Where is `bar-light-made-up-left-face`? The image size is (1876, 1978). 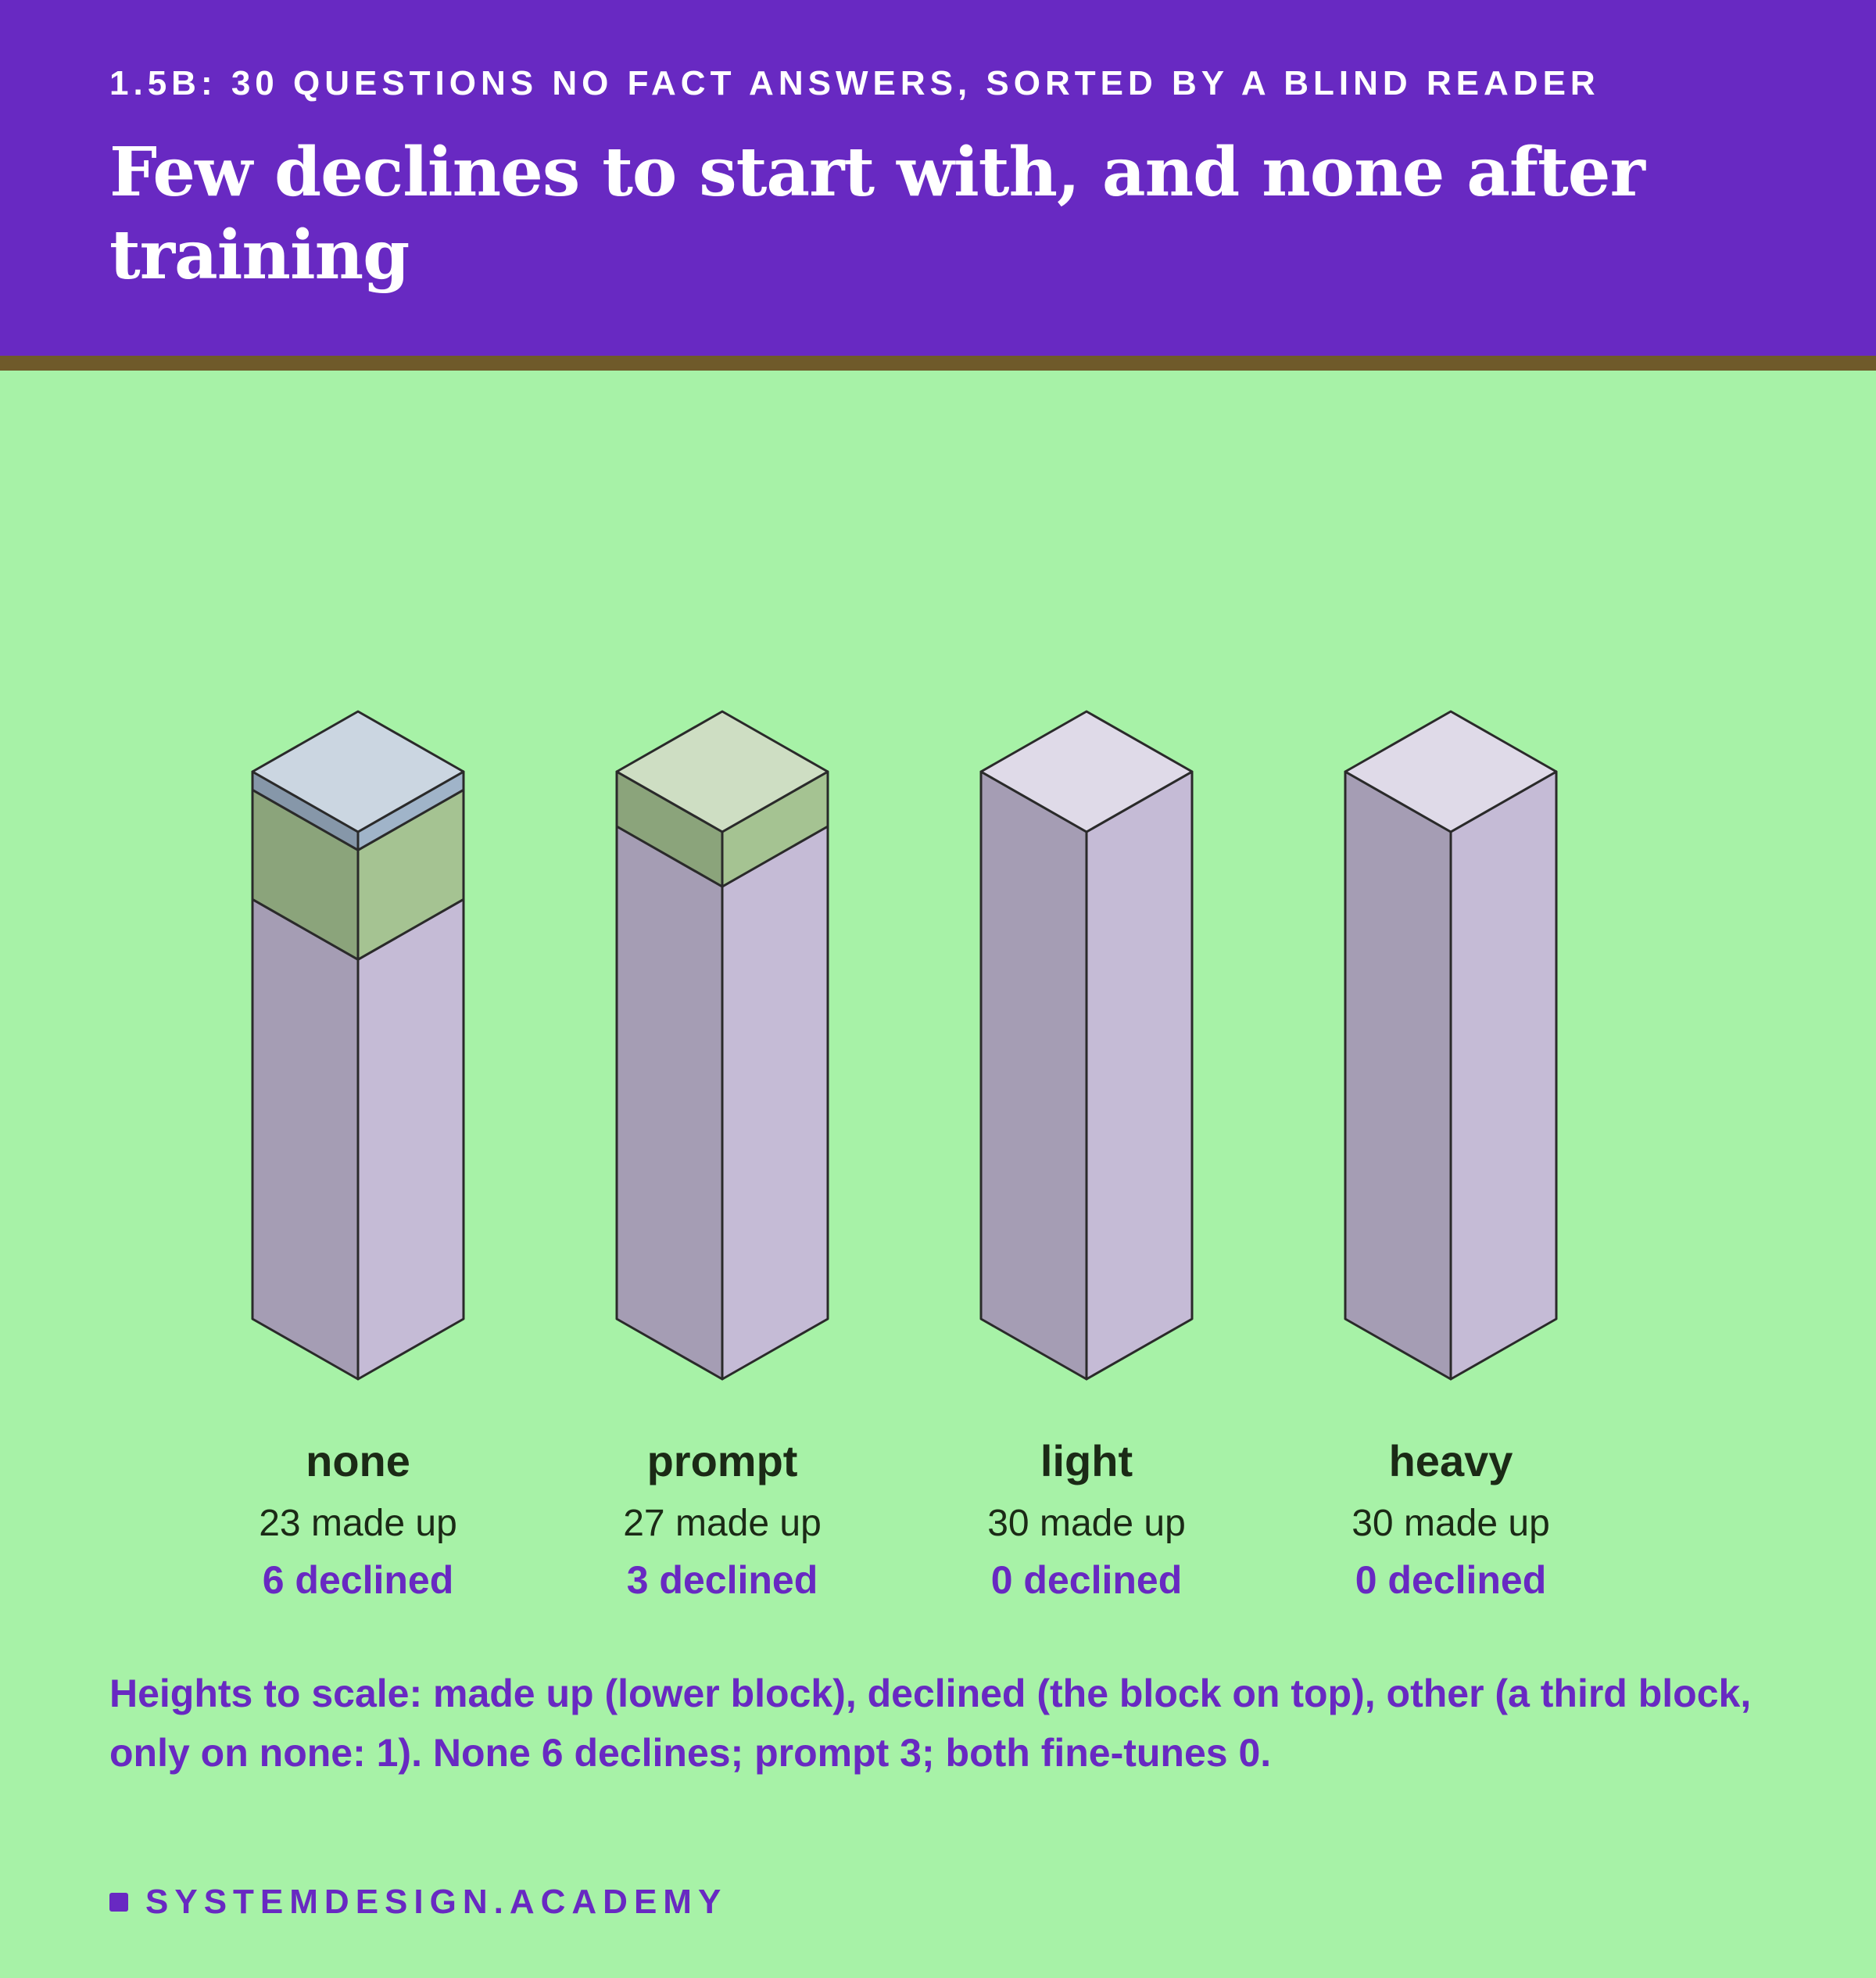 bar-light-made-up-left-face is located at coordinates (1033, 1075).